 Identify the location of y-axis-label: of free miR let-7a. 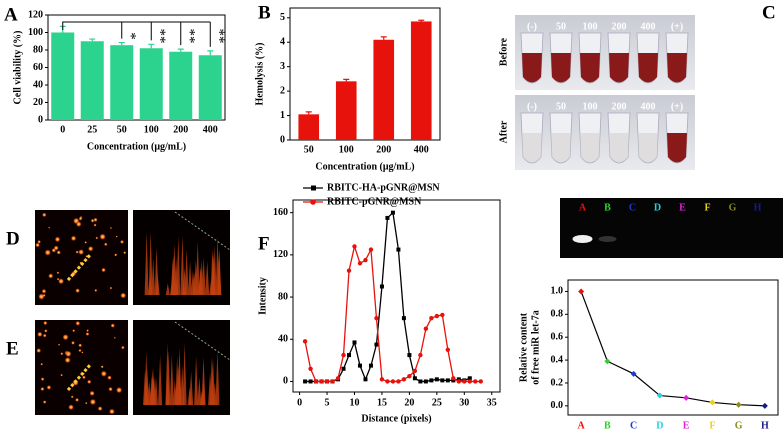
(535, 347).